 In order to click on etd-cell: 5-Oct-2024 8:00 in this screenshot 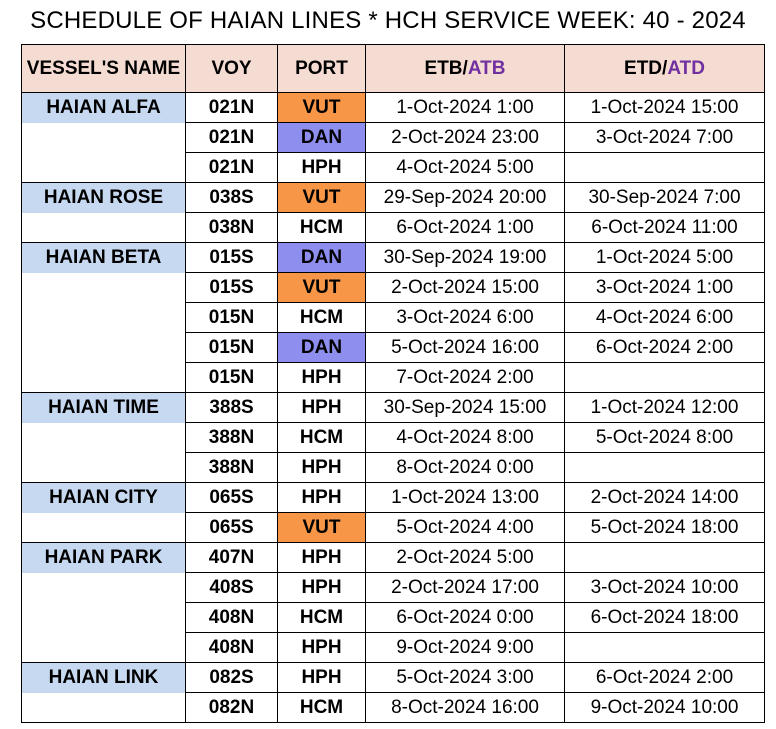, I will do `click(664, 437)`.